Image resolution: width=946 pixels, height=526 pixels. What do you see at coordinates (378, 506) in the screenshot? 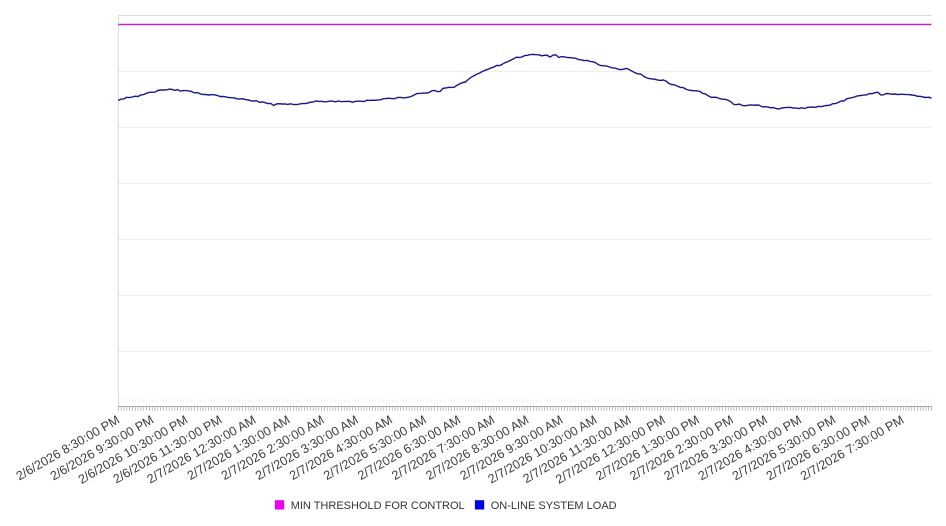
I see `svg-text: MIN THRESHOLD FOR CONTROL` at bounding box center [378, 506].